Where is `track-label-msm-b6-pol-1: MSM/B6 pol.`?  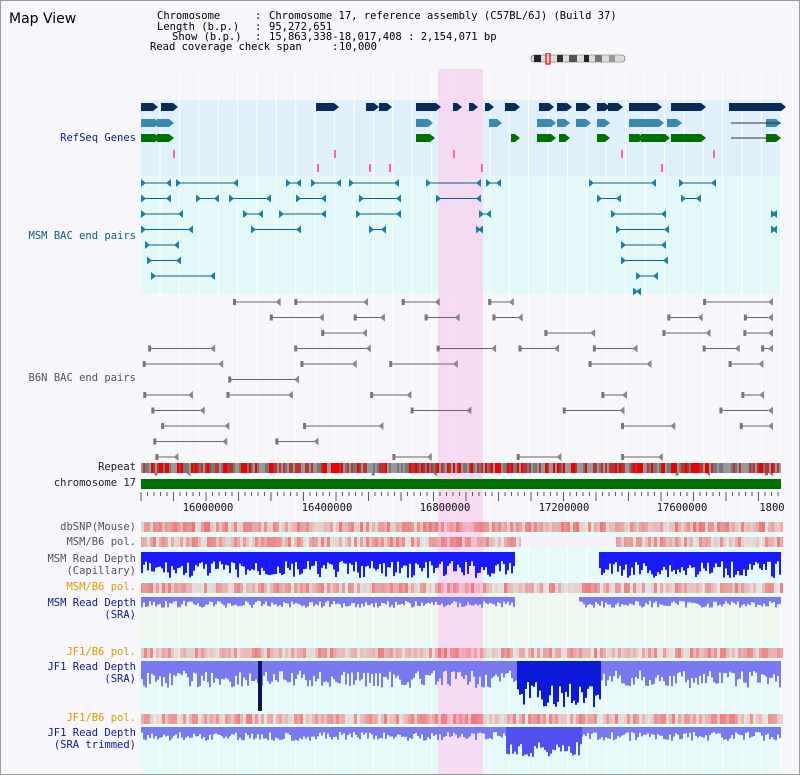
track-label-msm-b6-pol-1: MSM/B6 pol. is located at coordinates (101, 542).